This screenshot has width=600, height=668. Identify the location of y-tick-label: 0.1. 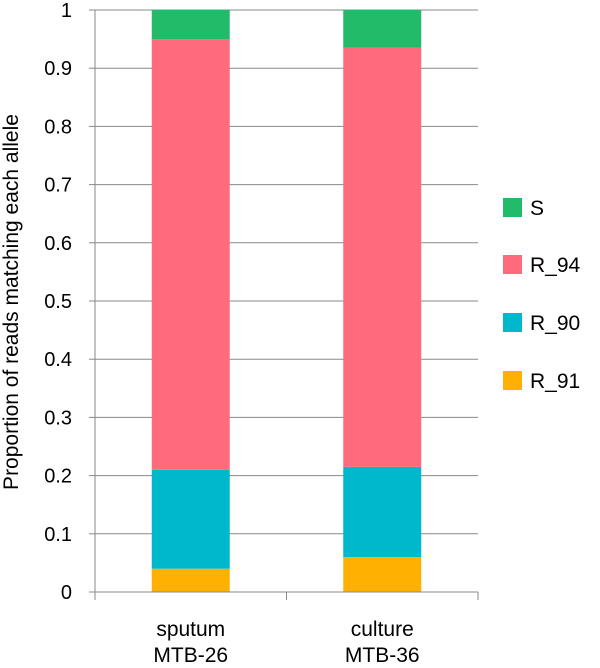
(58, 535).